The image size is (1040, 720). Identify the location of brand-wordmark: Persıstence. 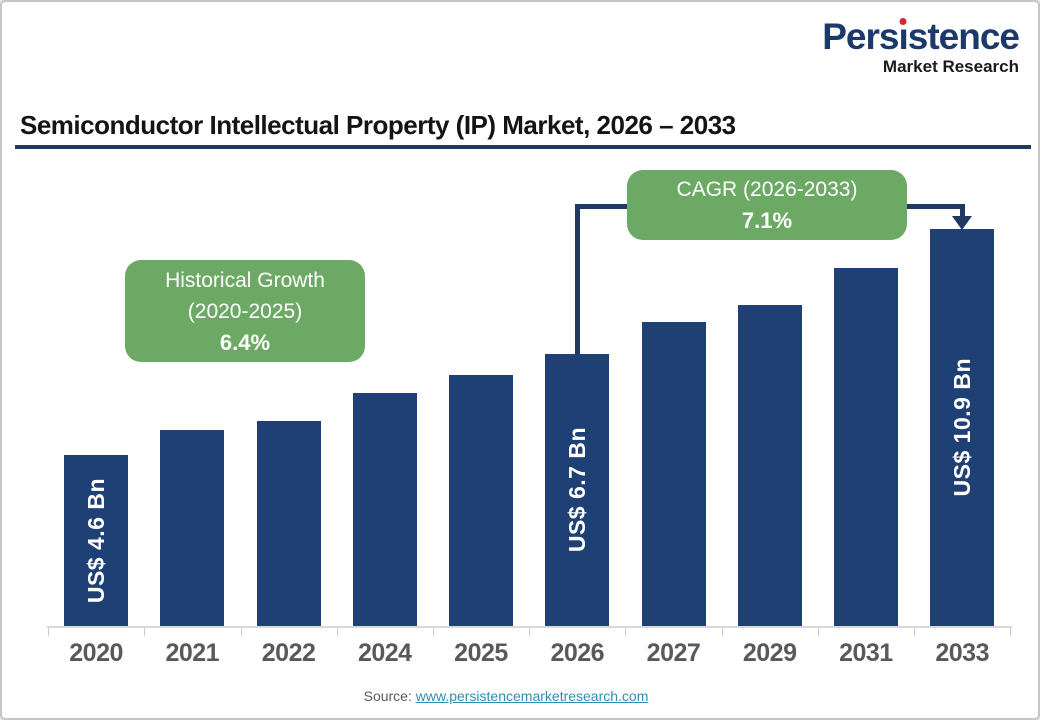
(921, 36).